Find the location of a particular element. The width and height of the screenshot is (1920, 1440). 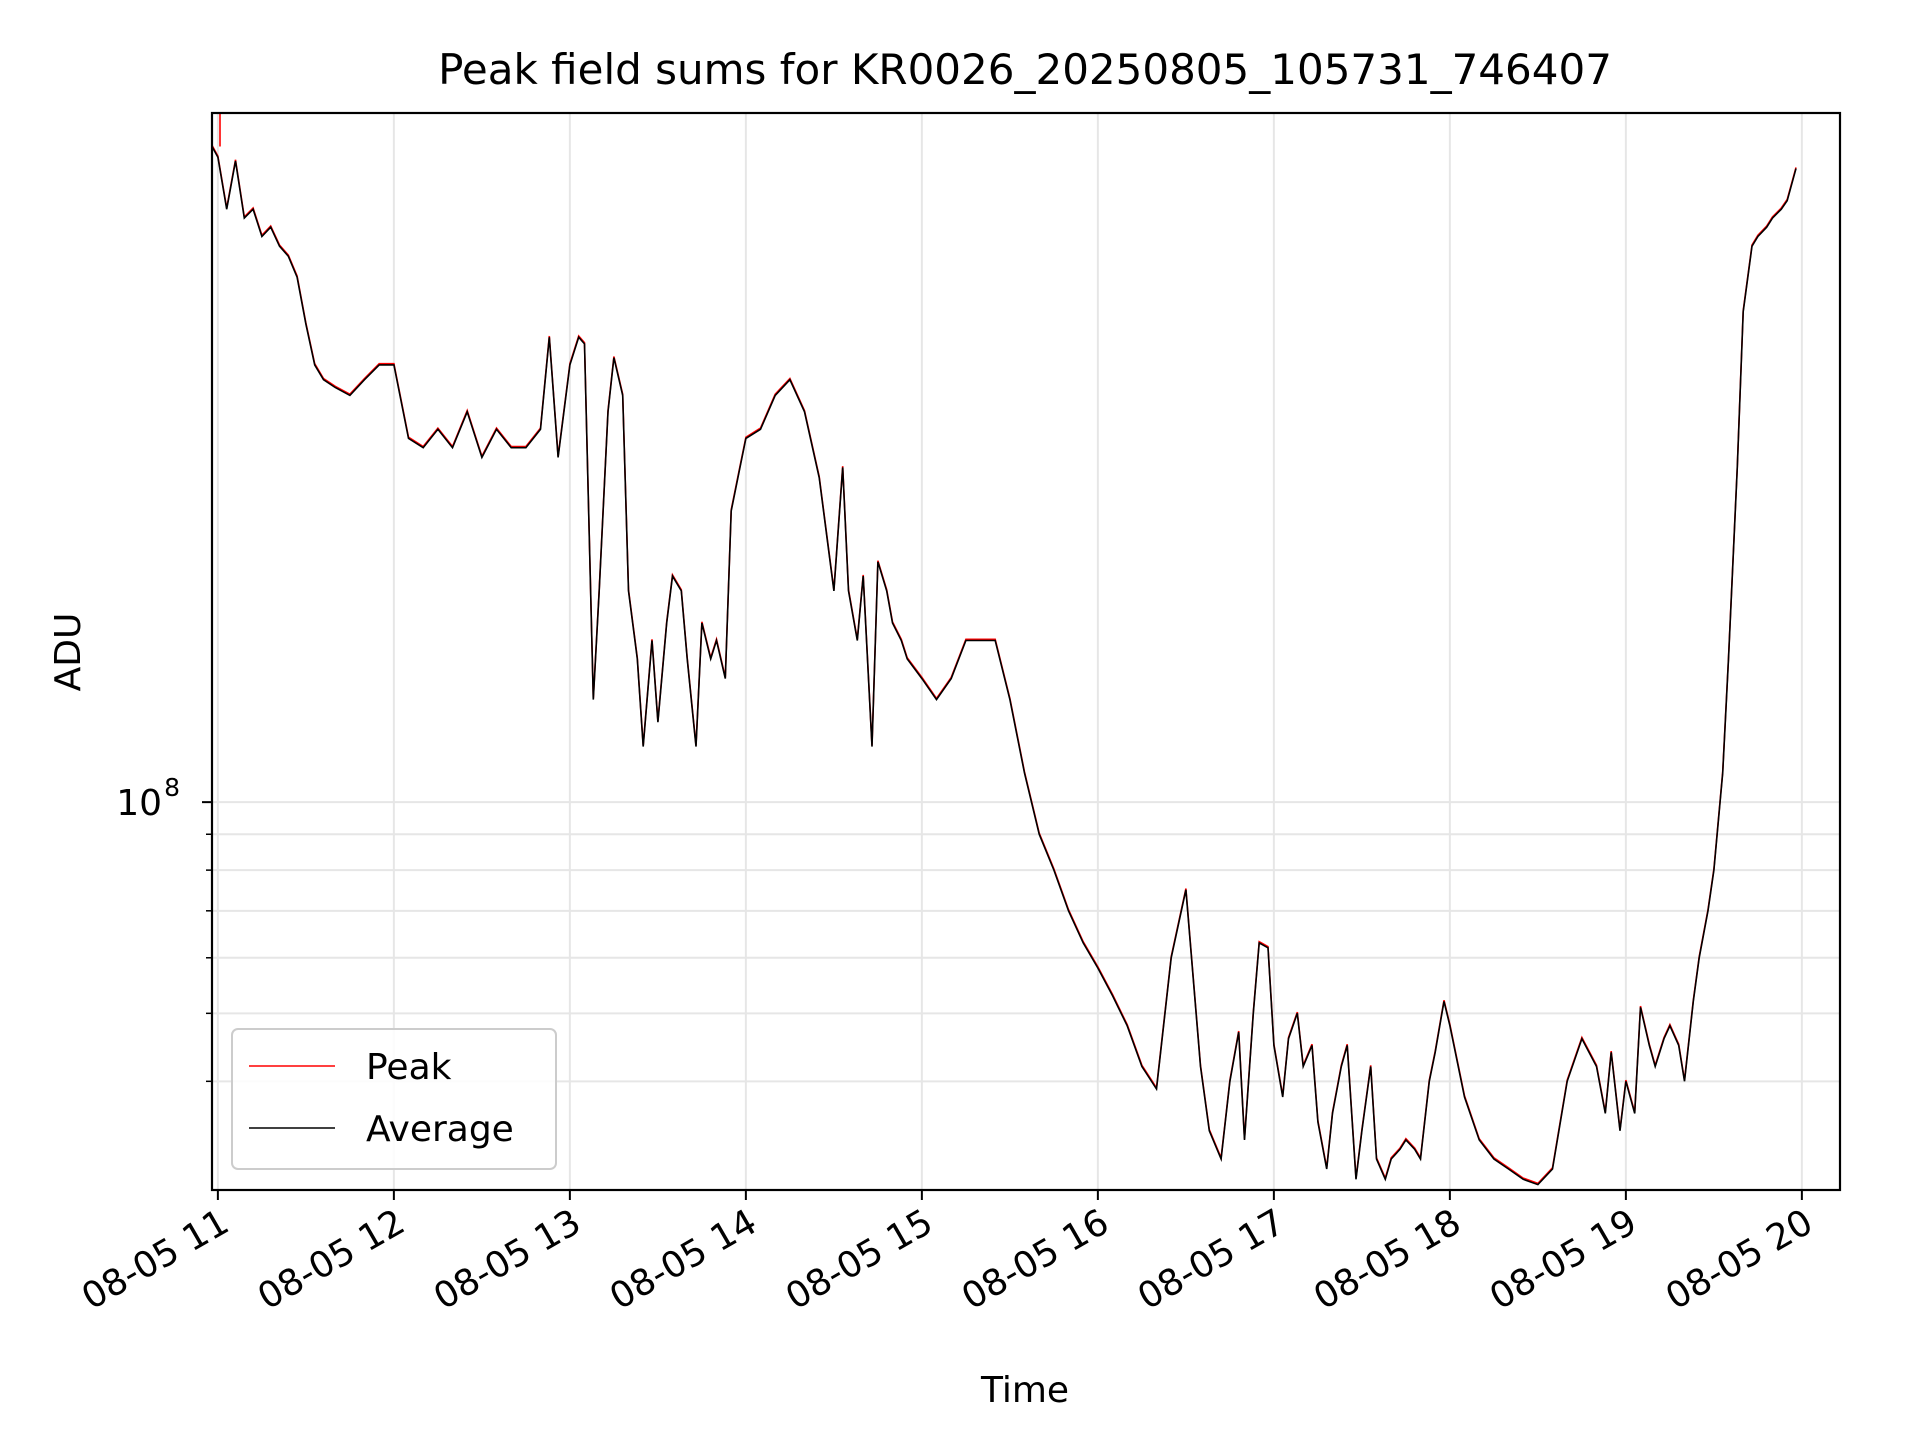

y-axis-label: ADU is located at coordinates (68, 652).